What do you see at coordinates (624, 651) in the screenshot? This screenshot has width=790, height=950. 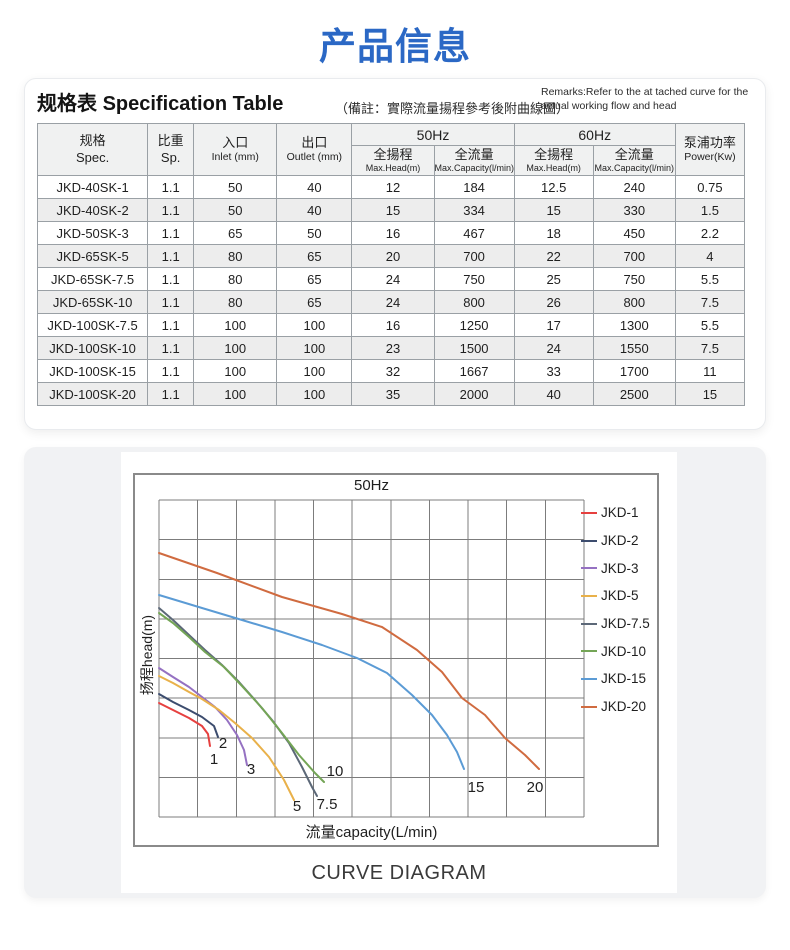 I see `legend-label: JKD-10` at bounding box center [624, 651].